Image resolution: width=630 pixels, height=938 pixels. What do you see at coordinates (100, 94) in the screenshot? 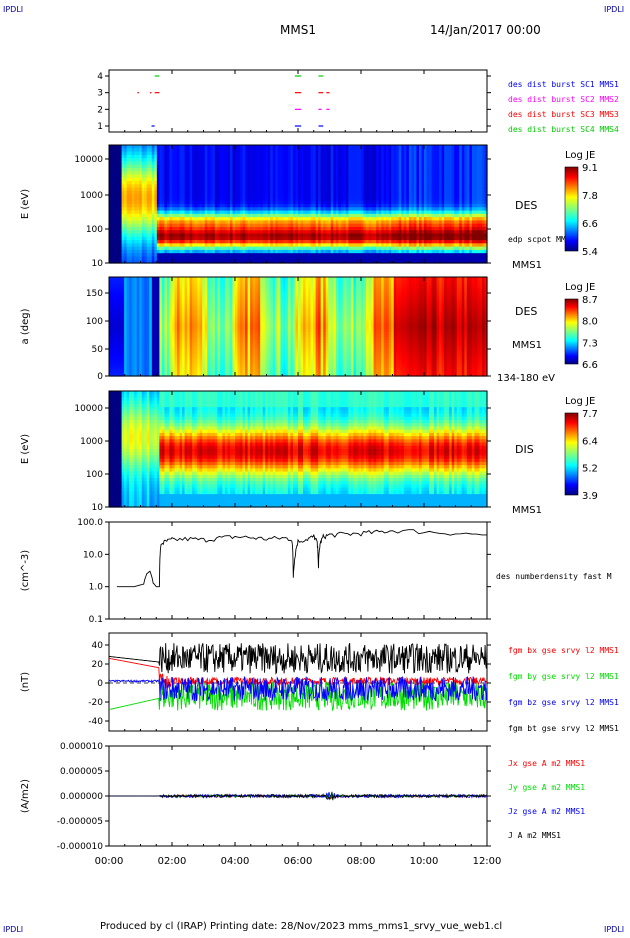
I see `burst-panel-ytick-label: 3` at bounding box center [100, 94].